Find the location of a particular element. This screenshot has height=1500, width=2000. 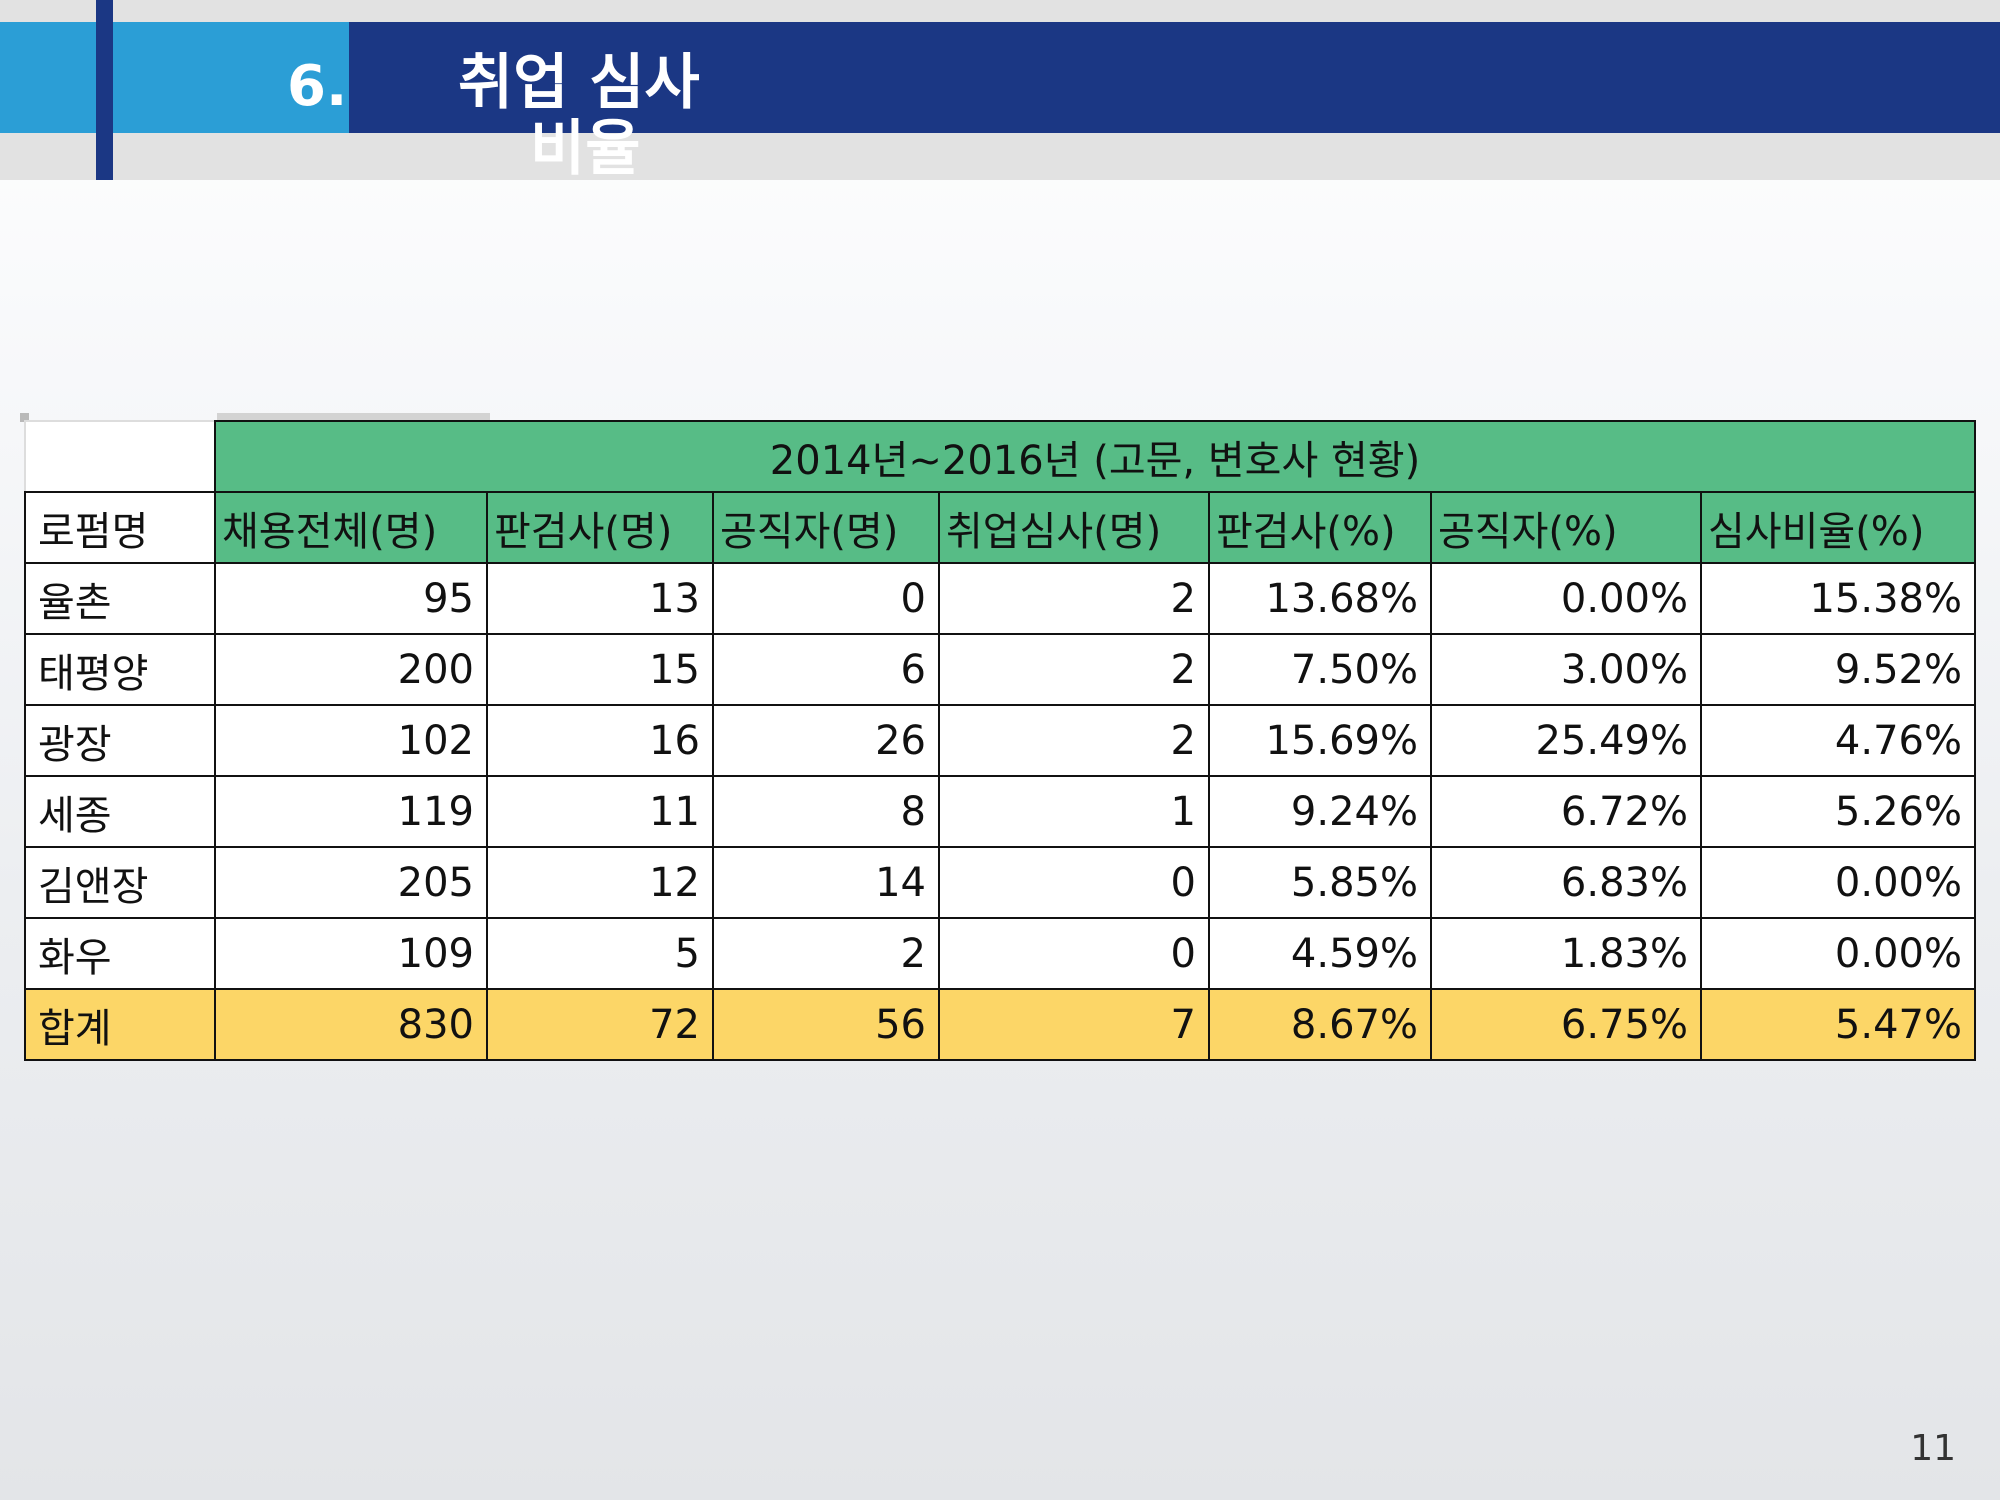

table-row: 세종 119 11 8 1 9.24% 6.72% 5.26% is located at coordinates (1000, 811).